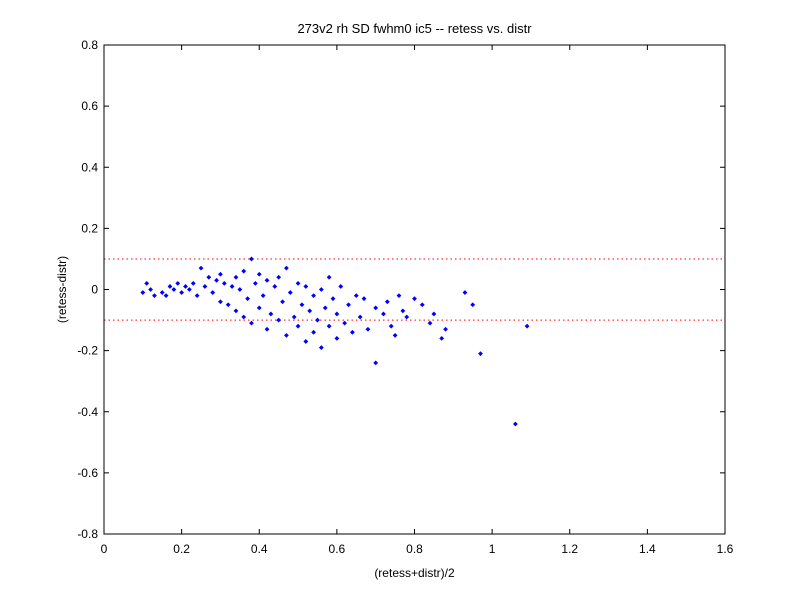 The image size is (800, 600). Describe the element at coordinates (492, 549) in the screenshot. I see `x-tick-label: 1` at that location.